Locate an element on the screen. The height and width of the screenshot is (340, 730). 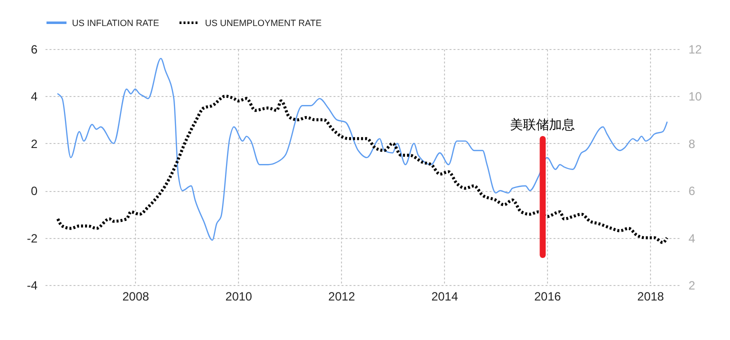
y2-tick-label: 6 is located at coordinates (692, 191).